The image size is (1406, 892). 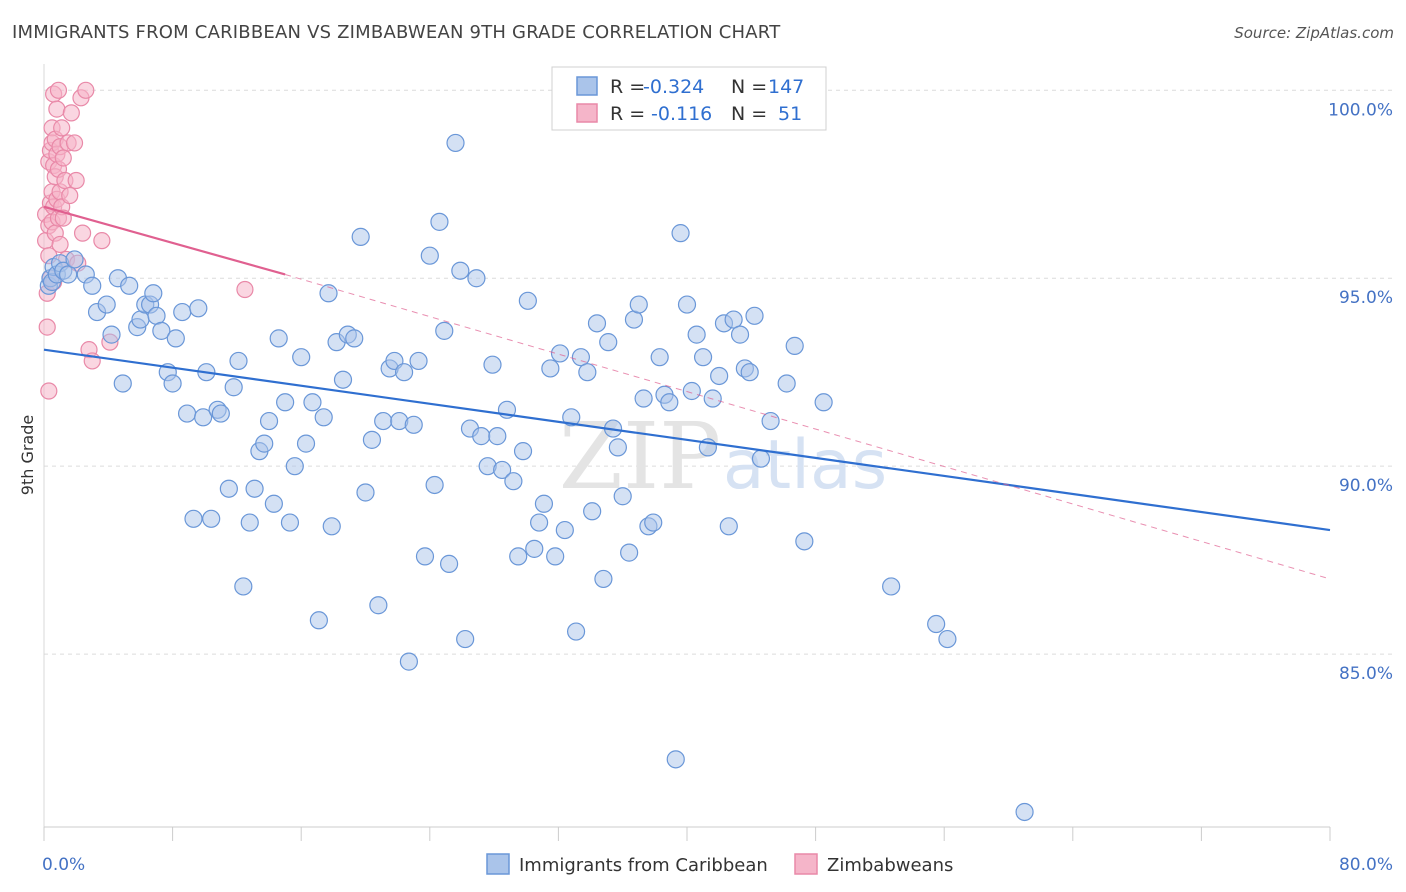 What do you see at coordinates (63, 865) in the screenshot?
I see `x-tick-label-left: 0.0%` at bounding box center [63, 865].